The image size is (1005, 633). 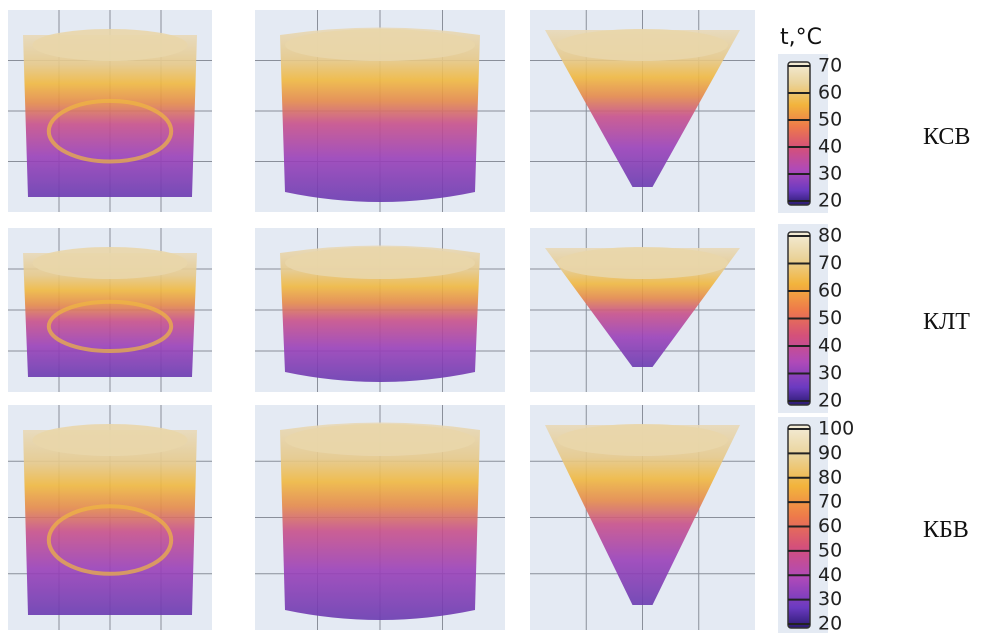 I want to click on color-bar-label: 100, so click(x=836, y=429).